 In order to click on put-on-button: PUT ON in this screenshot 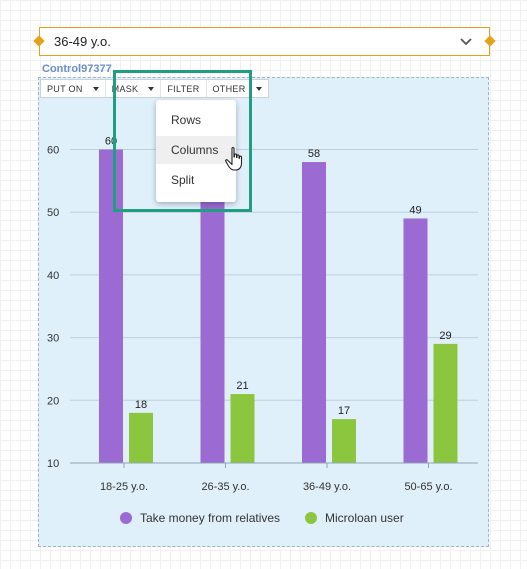, I will do `click(73, 88)`.